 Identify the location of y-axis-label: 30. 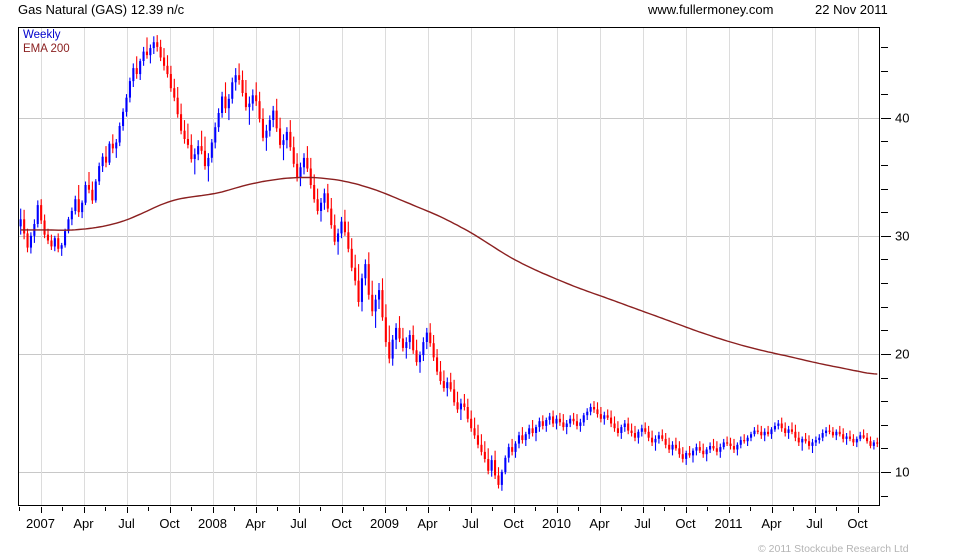
(902, 236).